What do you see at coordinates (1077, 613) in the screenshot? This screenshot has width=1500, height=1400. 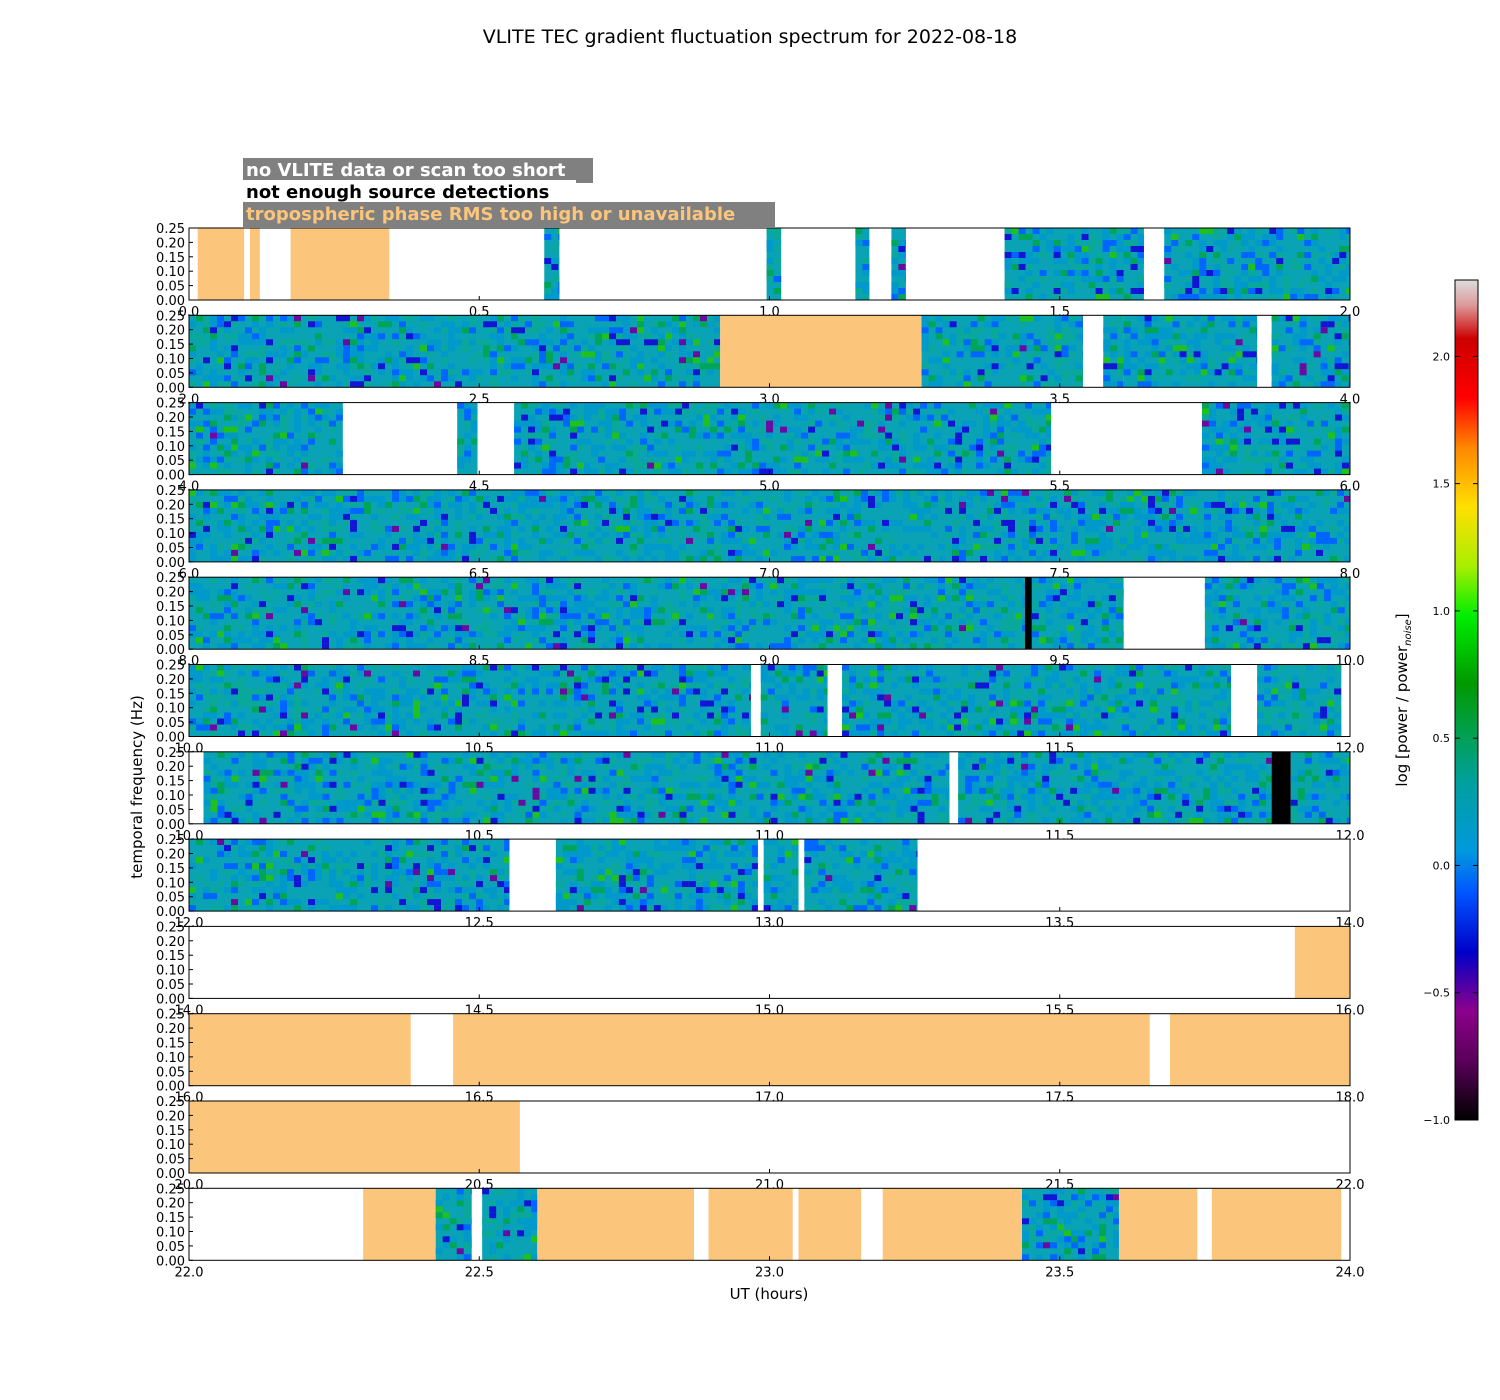 I see `data-segment` at bounding box center [1077, 613].